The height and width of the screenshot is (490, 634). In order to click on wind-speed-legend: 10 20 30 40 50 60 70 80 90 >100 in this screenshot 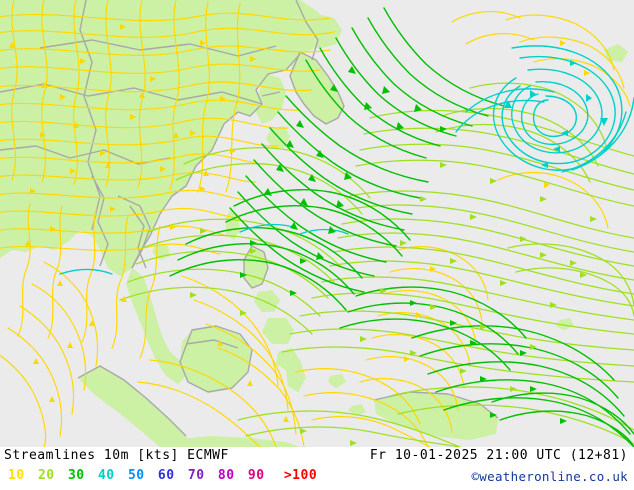, I will do `click(162, 475)`.